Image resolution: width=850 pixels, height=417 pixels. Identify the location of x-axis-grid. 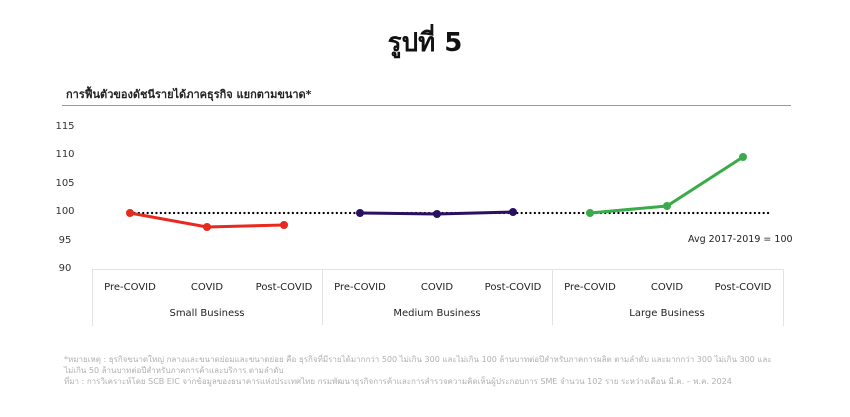
(438, 297).